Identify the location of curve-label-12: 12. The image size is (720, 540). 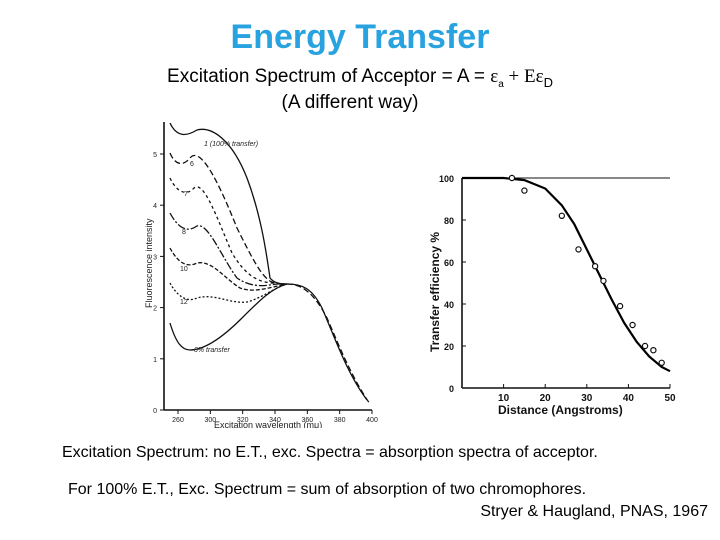
(184, 302).